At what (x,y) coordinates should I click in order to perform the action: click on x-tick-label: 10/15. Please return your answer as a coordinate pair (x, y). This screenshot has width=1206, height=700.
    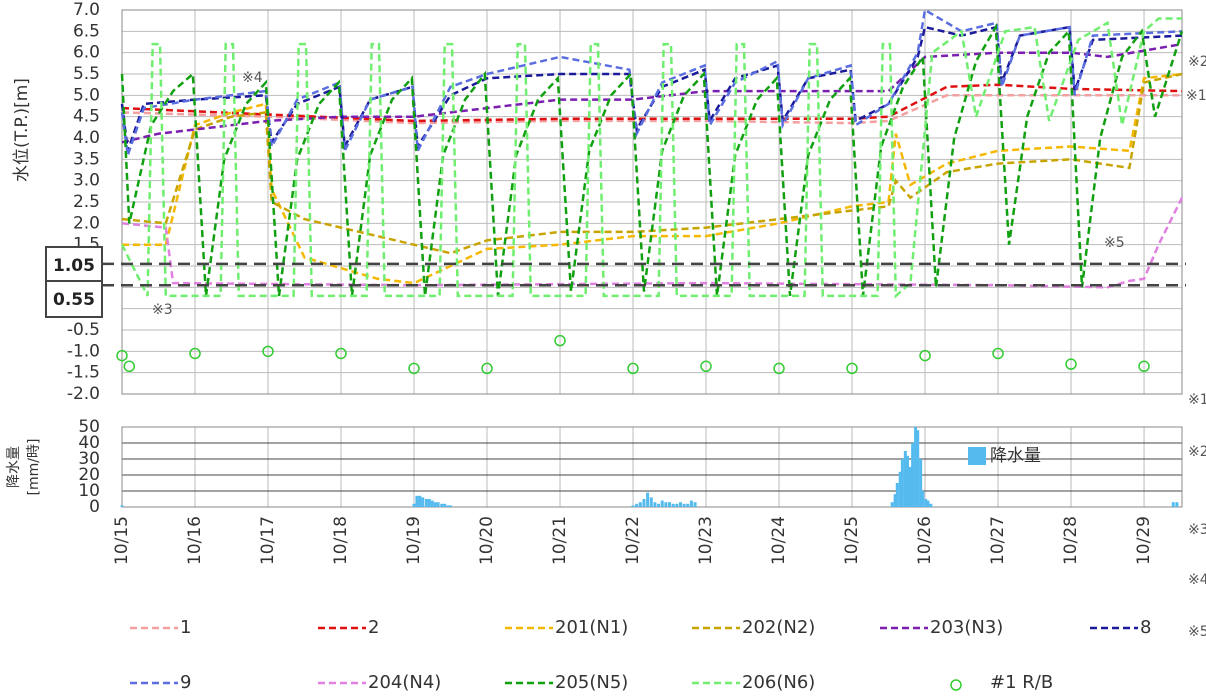
    Looking at the image, I should click on (122, 540).